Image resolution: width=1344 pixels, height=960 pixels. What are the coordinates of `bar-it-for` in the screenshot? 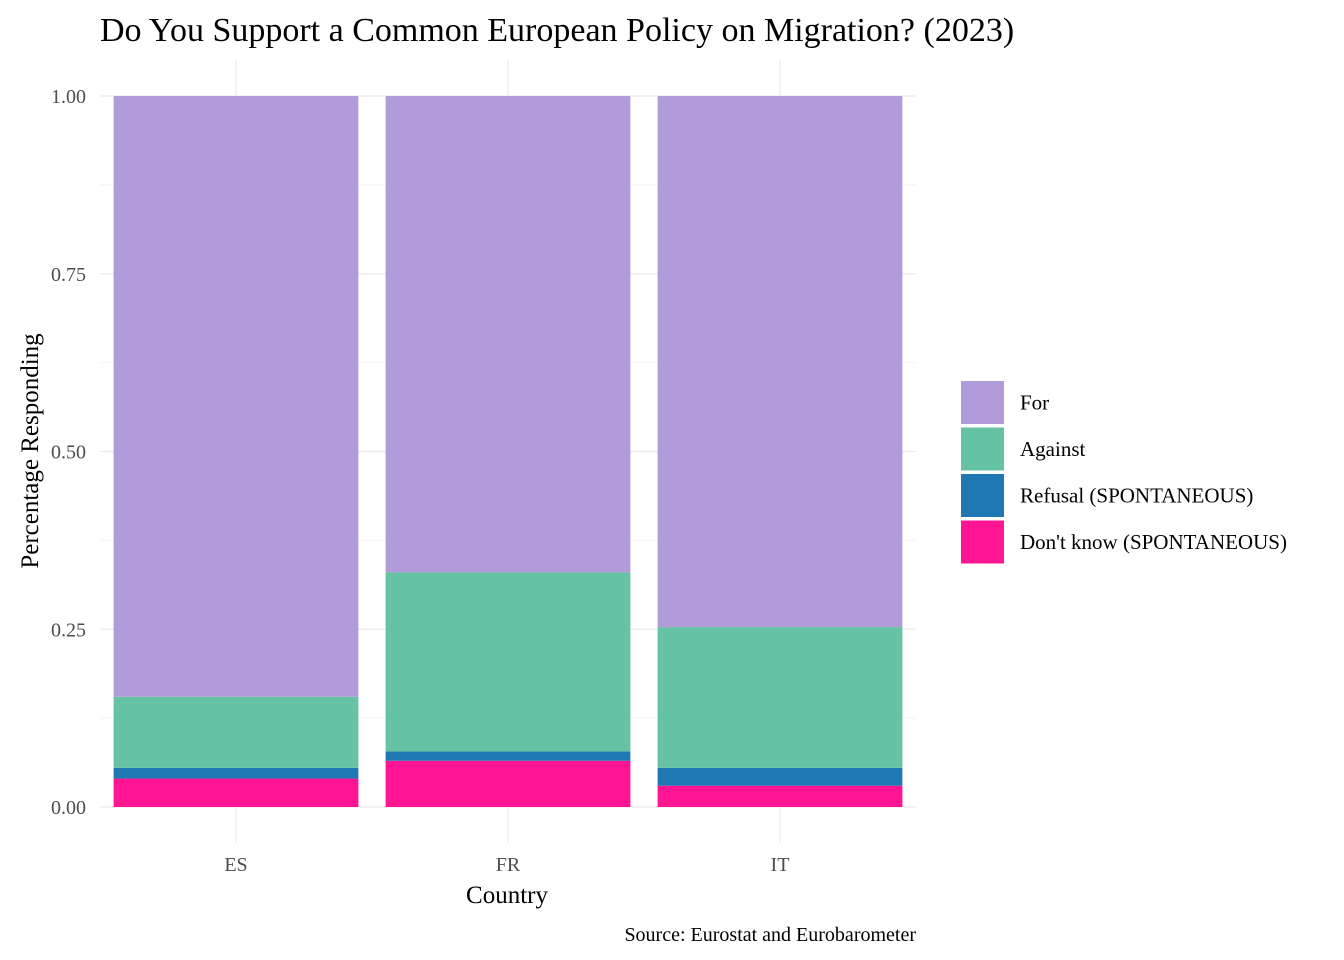 It's located at (780, 362).